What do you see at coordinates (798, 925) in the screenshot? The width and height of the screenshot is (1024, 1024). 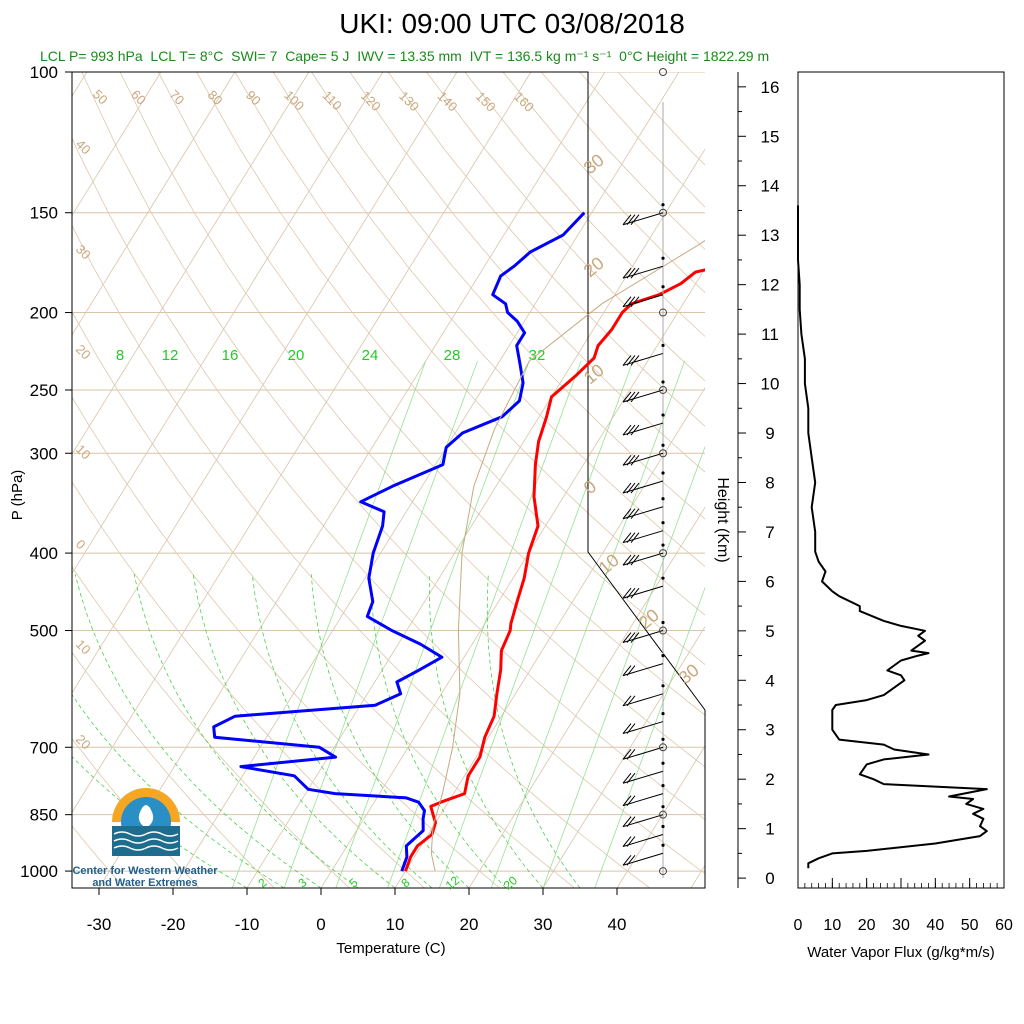 I see `flux-x-tick-label: 0` at bounding box center [798, 925].